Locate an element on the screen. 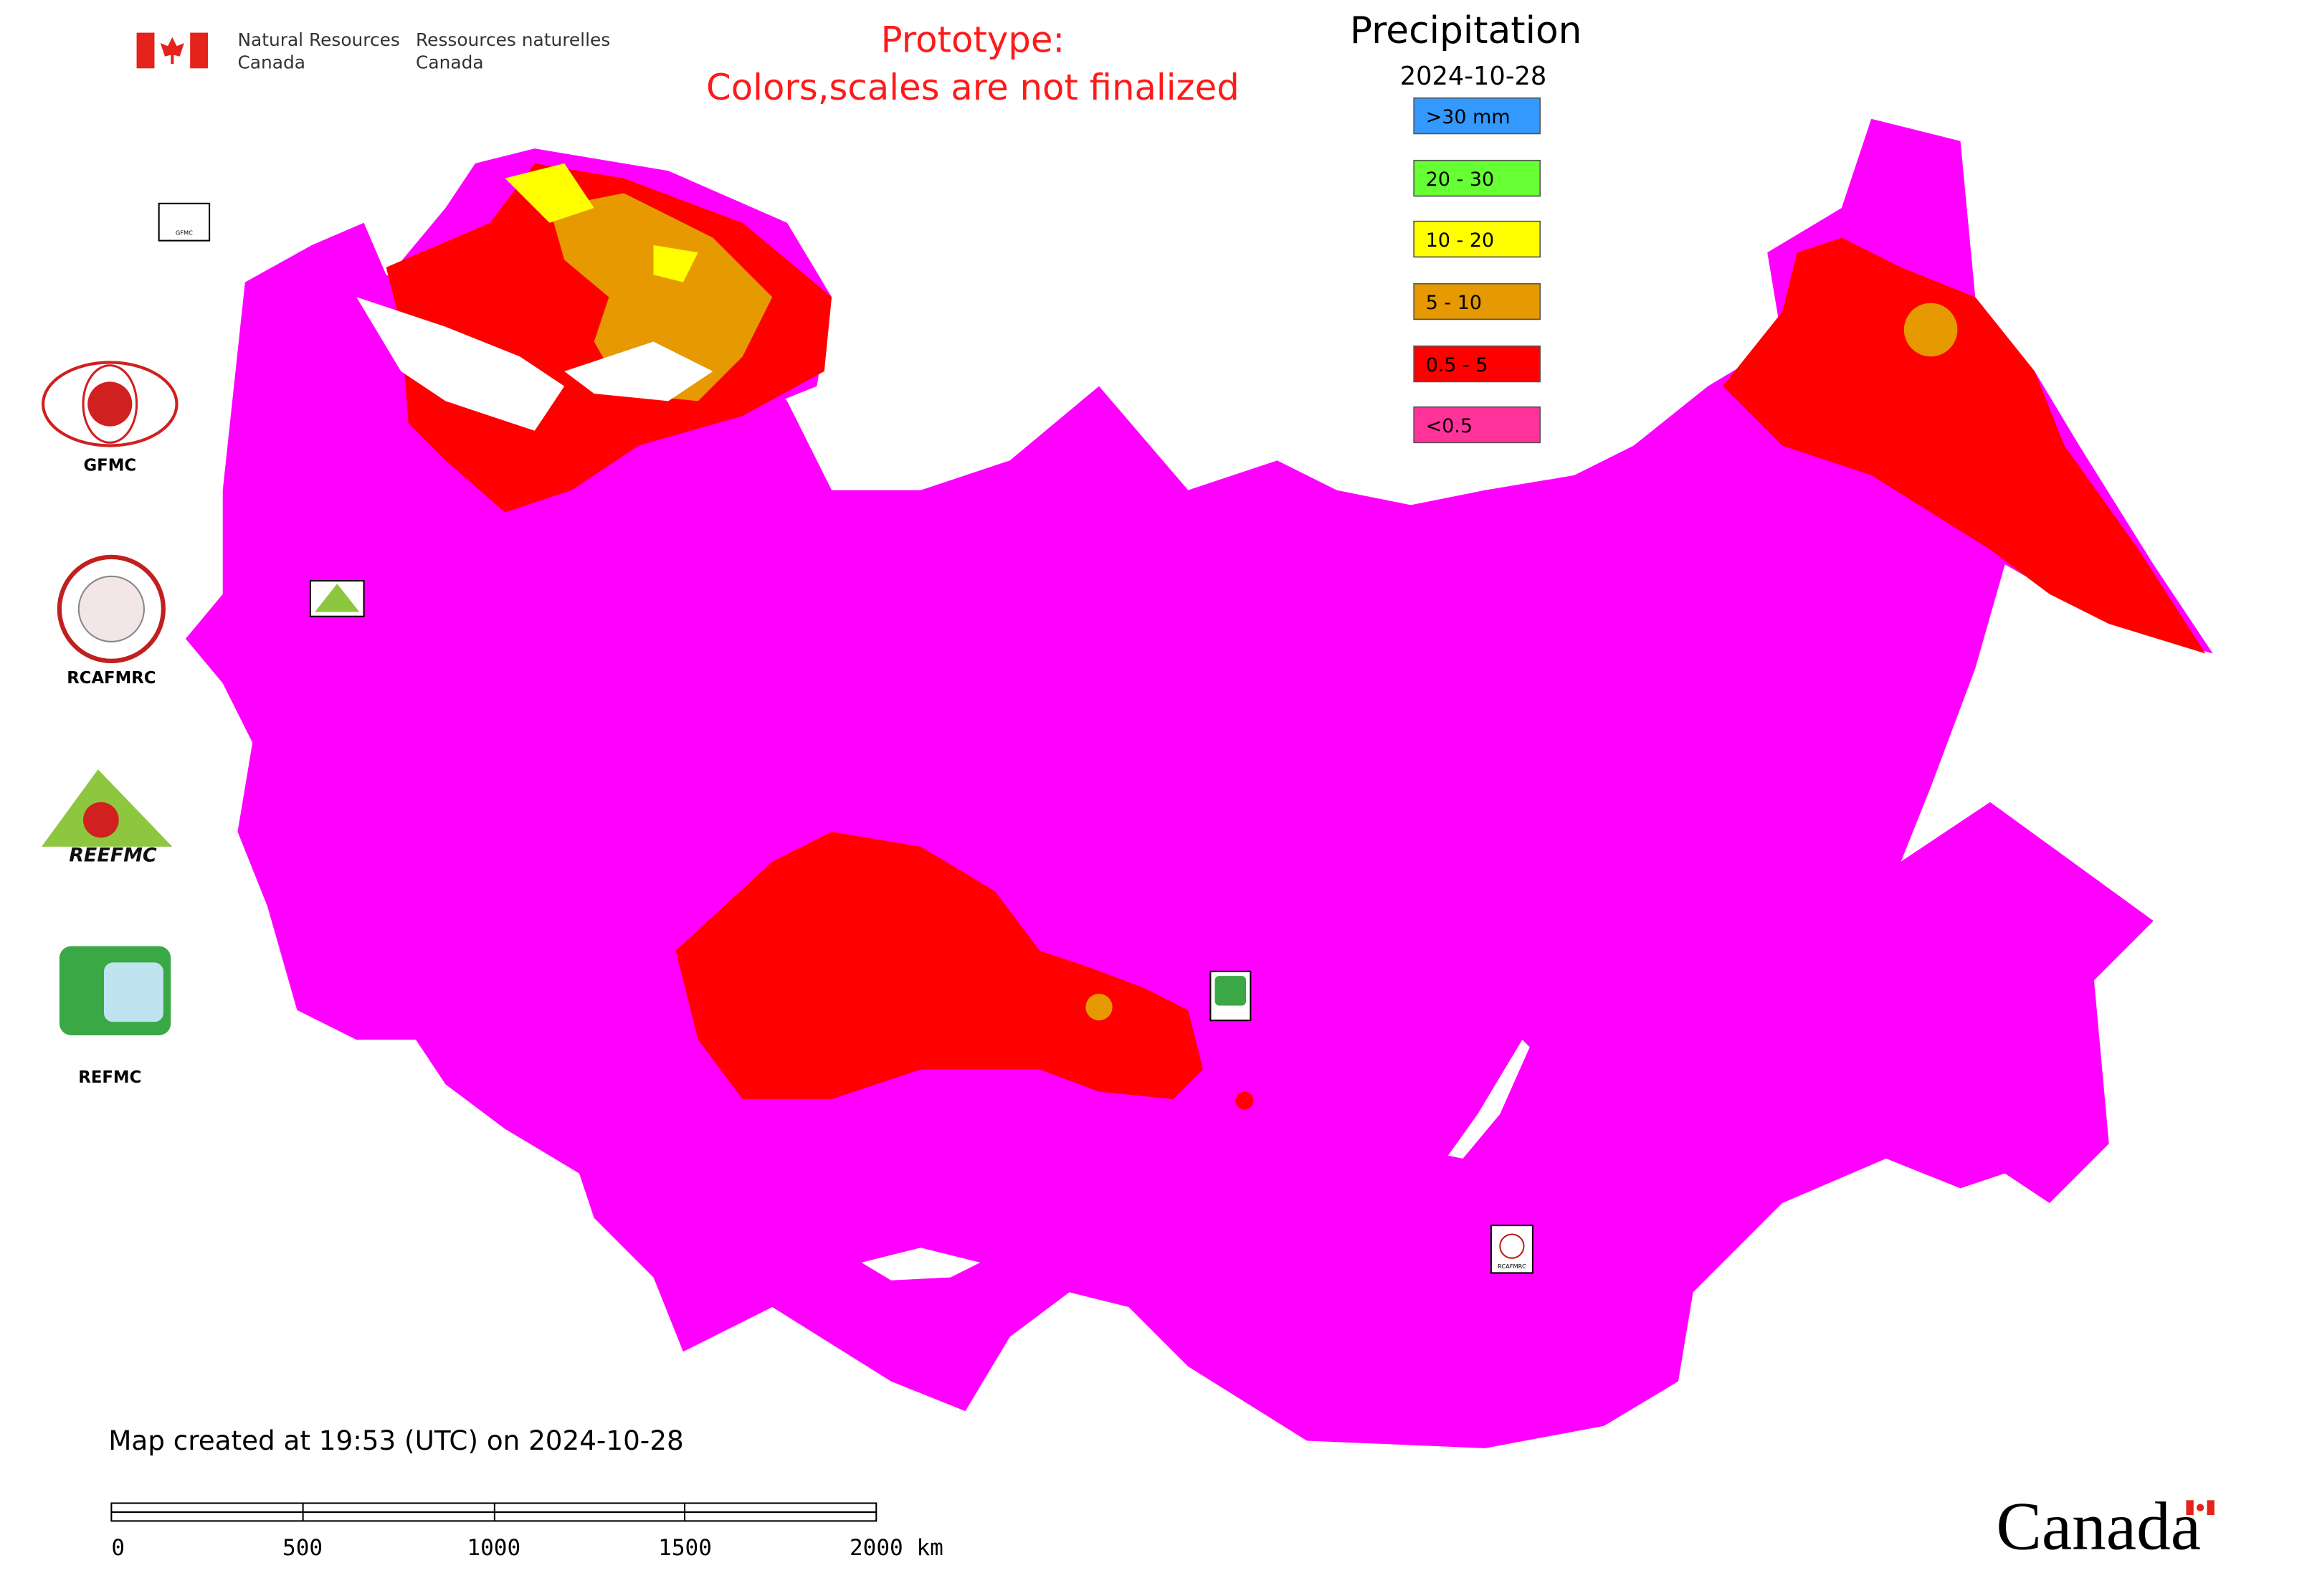 The height and width of the screenshot is (1596, 2302). logo-text: REEFMC is located at coordinates (113, 856).